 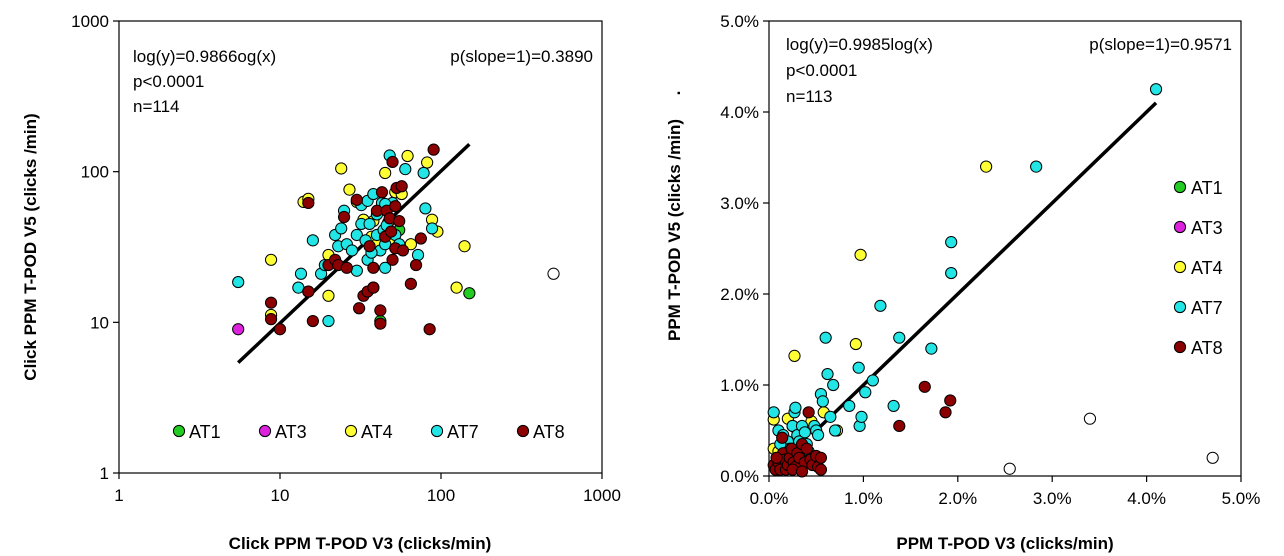 I want to click on y-tick-label: 5.0%, so click(x=739, y=21).